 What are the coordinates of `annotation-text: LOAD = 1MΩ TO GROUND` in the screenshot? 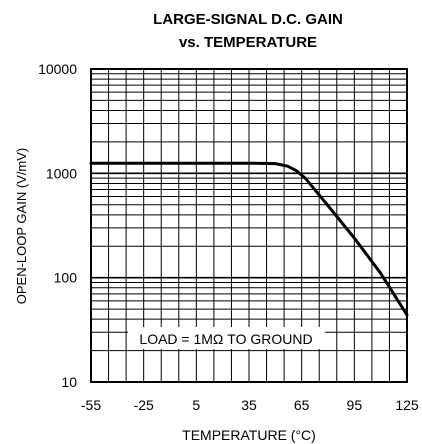 It's located at (225, 339).